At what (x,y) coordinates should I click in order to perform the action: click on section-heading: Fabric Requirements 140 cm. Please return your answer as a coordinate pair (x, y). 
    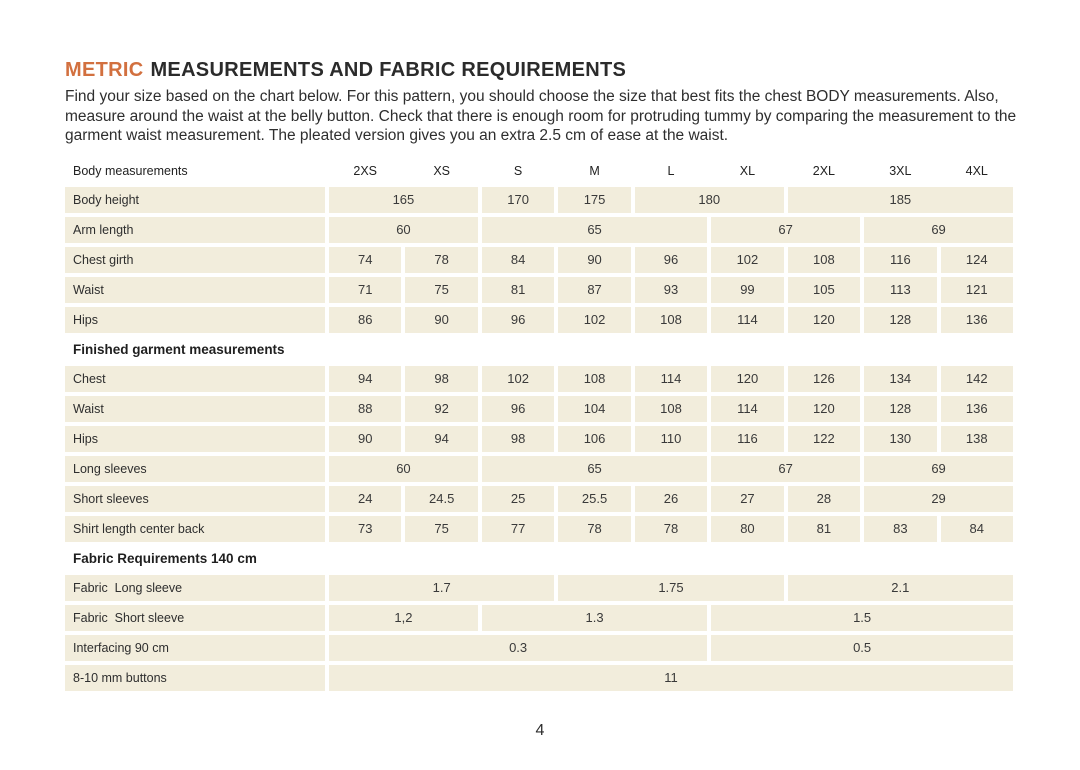
    Looking at the image, I should click on (165, 558).